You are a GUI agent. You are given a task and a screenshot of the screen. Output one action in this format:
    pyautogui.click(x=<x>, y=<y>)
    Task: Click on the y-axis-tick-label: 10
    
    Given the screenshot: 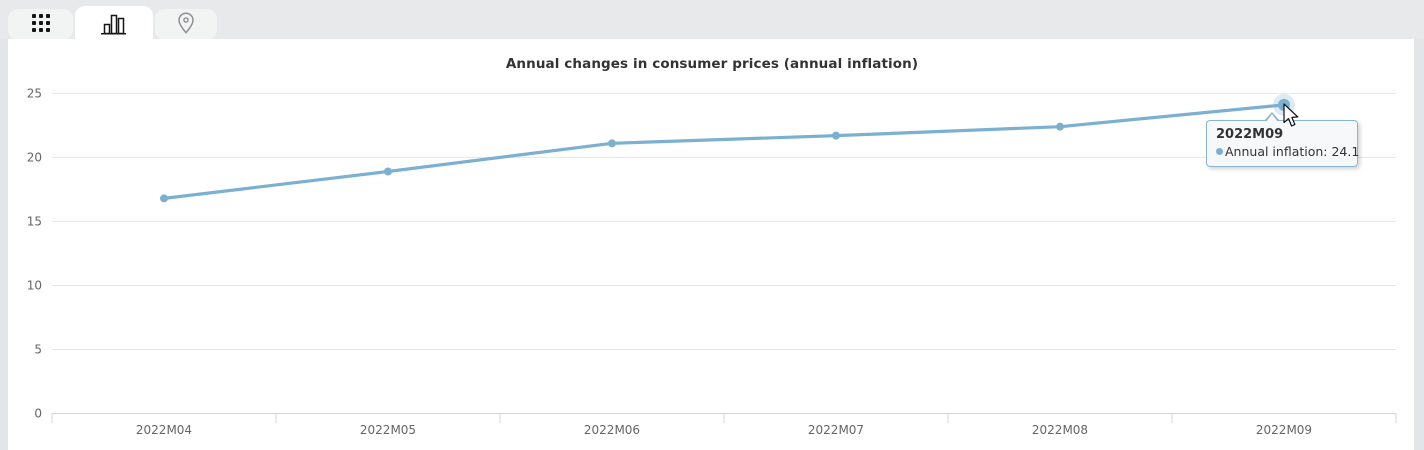 What is the action you would take?
    pyautogui.click(x=34, y=285)
    